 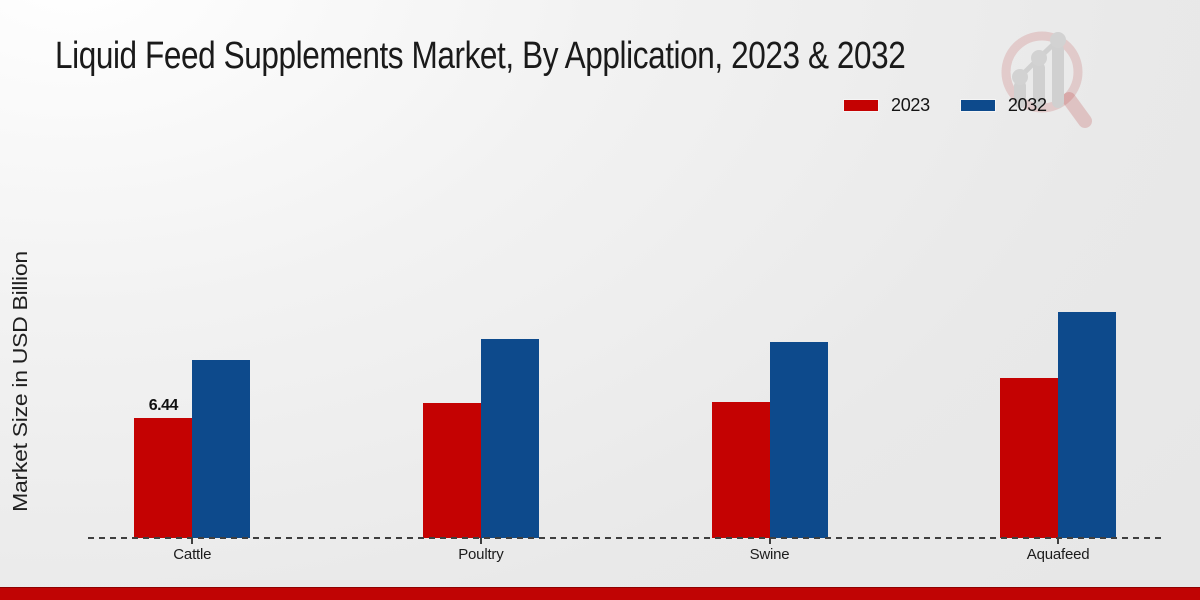 What do you see at coordinates (221, 449) in the screenshot?
I see `bar-2032-cattle` at bounding box center [221, 449].